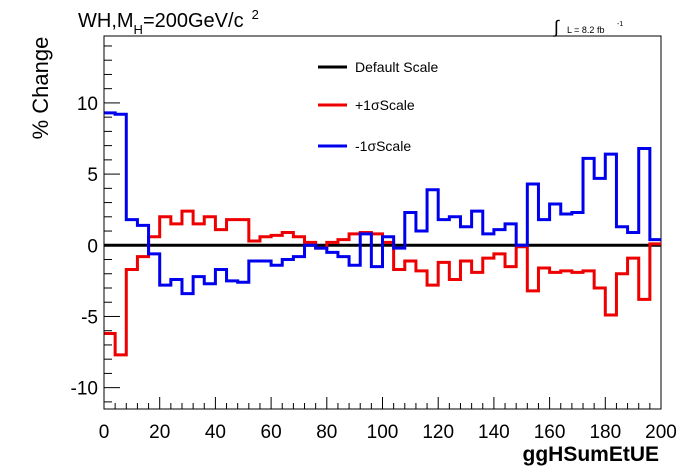 Image resolution: width=696 pixels, height=472 pixels. I want to click on y-tick-label: 10, so click(87, 104).